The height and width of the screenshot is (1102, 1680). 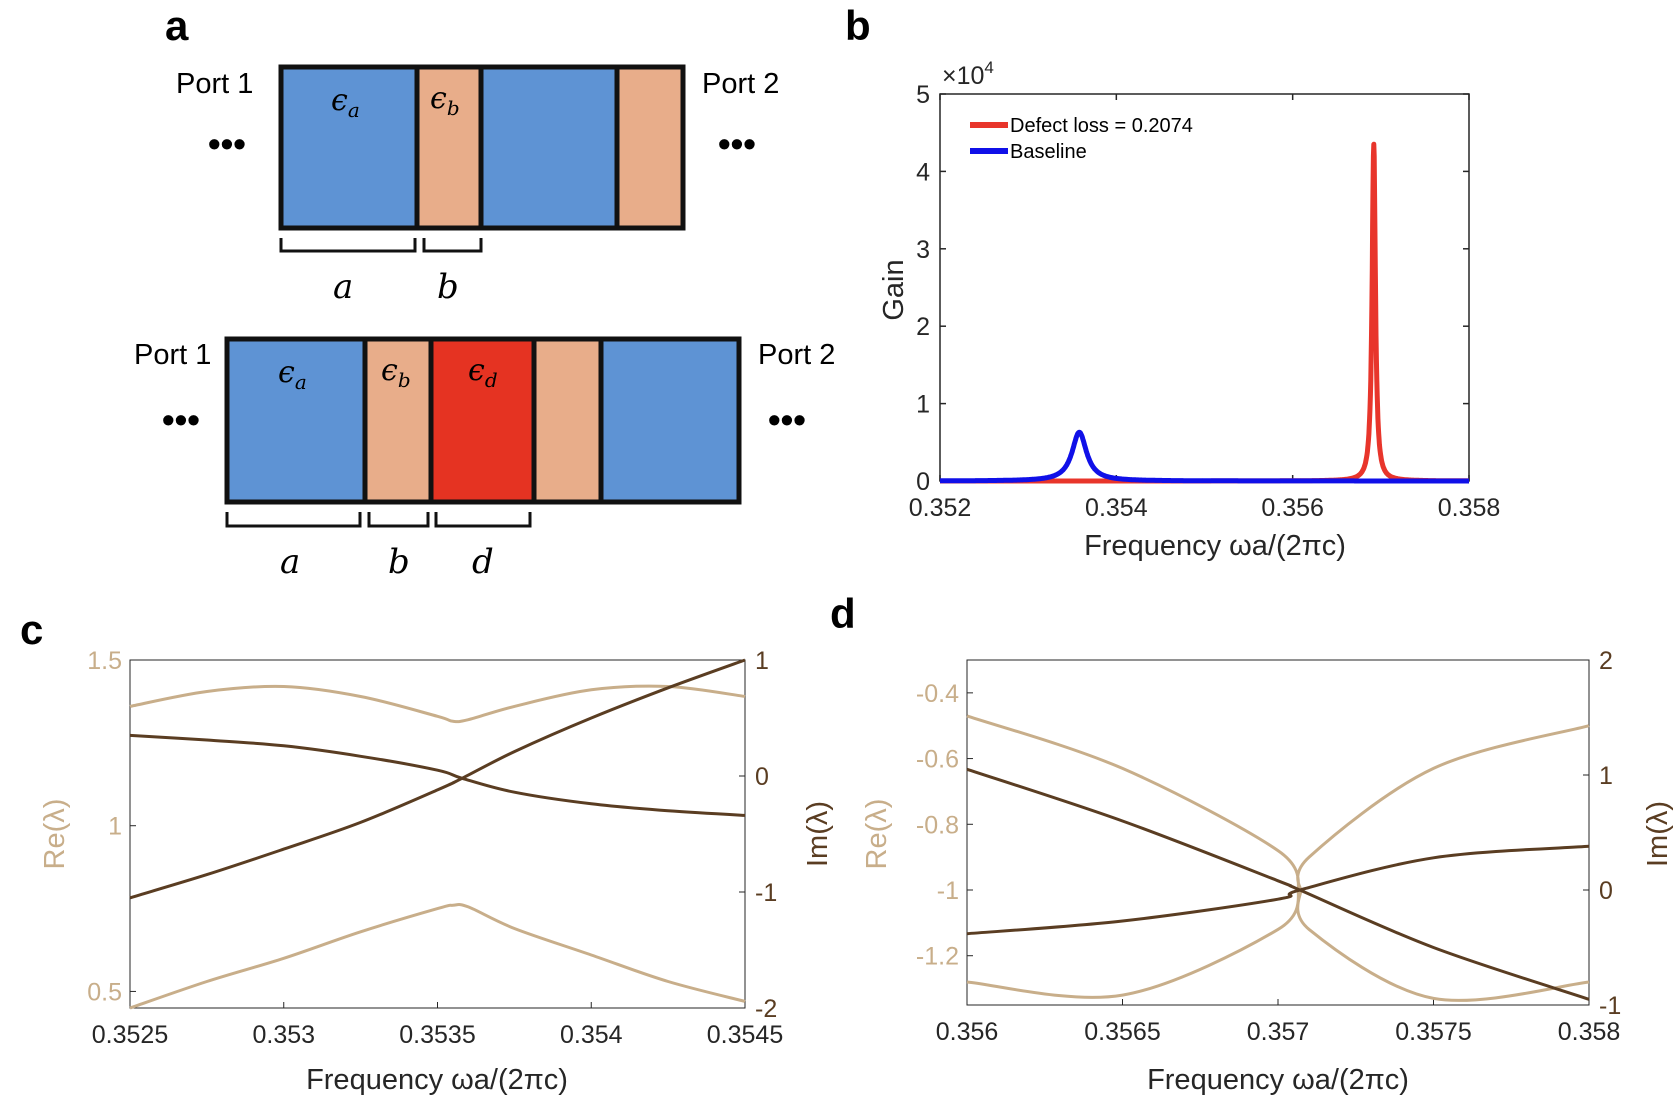 I want to click on chart-d-axes-box, so click(x=1278, y=832).